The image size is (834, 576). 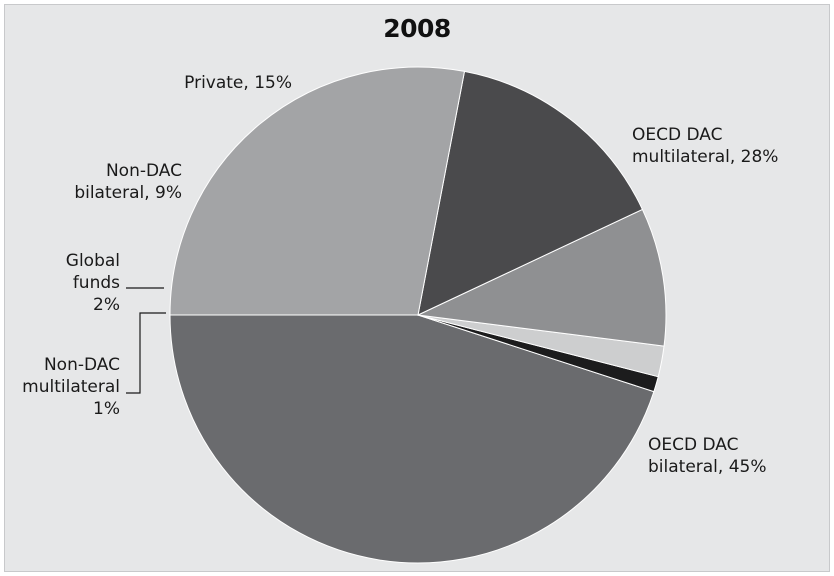 What do you see at coordinates (705, 157) in the screenshot?
I see `slice-label-line: multilateral, 28%` at bounding box center [705, 157].